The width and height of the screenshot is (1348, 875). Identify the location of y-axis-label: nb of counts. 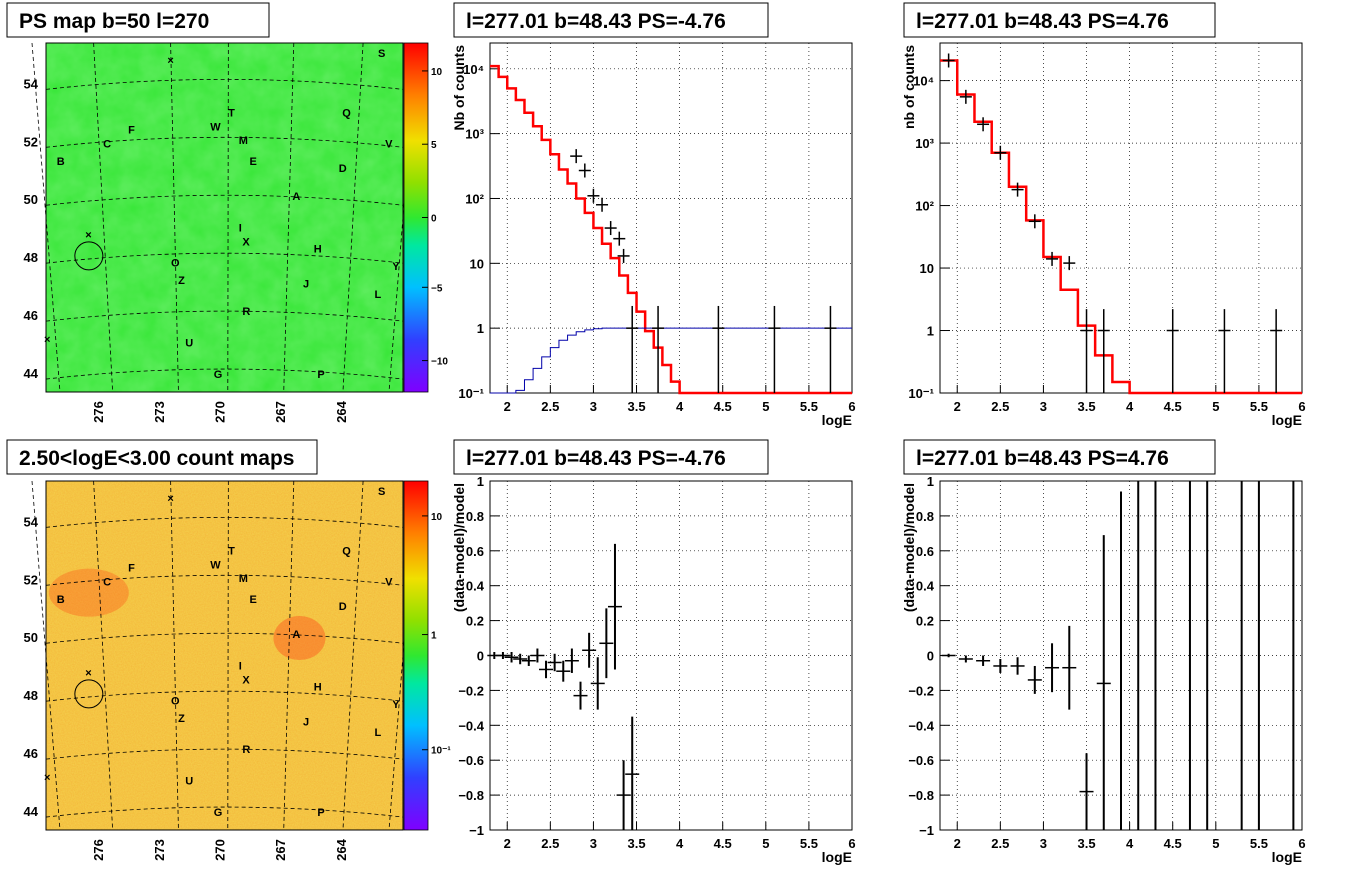
(909, 87).